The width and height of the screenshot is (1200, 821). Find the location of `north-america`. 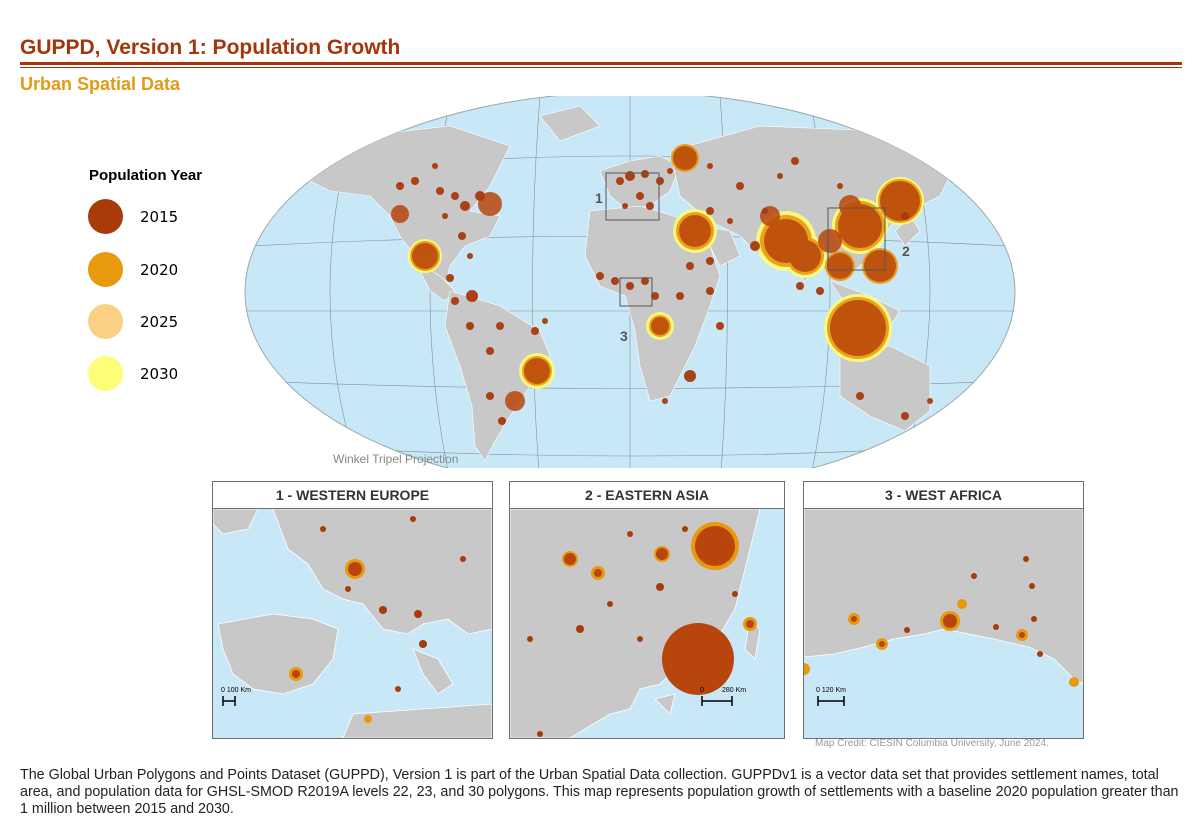

north-america is located at coordinates (405, 206).